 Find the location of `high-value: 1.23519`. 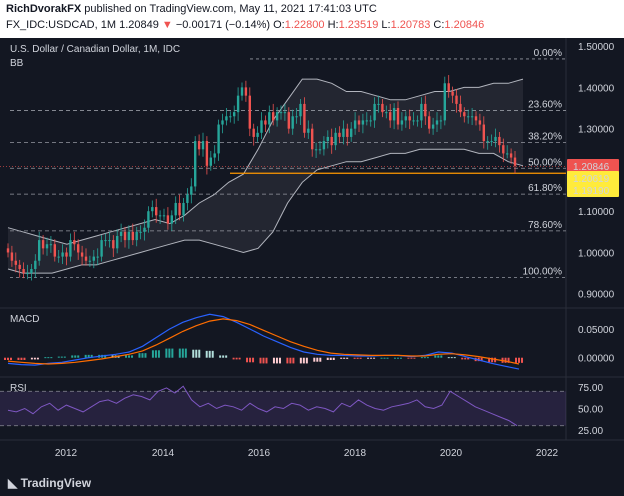

high-value: 1.23519 is located at coordinates (358, 25).